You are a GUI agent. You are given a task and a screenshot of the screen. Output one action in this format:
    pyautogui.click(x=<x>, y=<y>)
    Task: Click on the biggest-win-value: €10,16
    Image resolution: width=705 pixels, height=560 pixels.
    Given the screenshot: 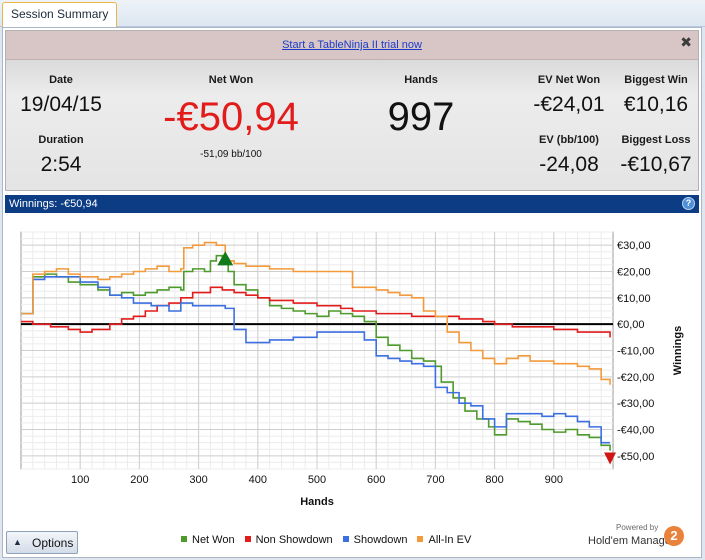 What is the action you would take?
    pyautogui.click(x=656, y=104)
    